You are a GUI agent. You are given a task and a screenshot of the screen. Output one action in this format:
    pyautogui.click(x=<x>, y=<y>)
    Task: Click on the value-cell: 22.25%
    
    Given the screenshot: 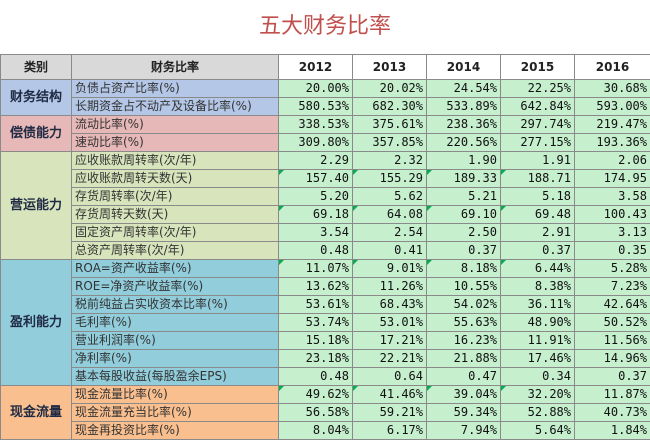 What is the action you would take?
    pyautogui.click(x=538, y=89)
    